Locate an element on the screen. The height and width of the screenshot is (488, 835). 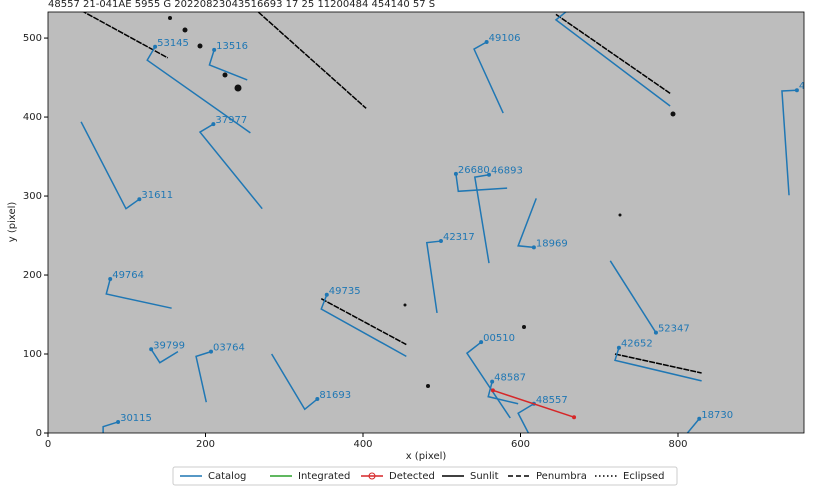
track-label: 42652 is located at coordinates (637, 344).